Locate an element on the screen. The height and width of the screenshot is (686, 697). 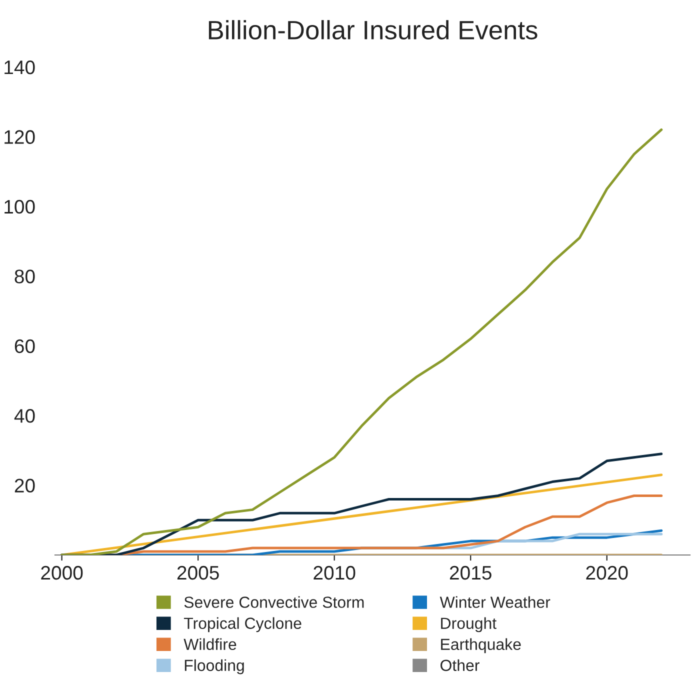
legend-label: Tropical Cyclone is located at coordinates (243, 624).